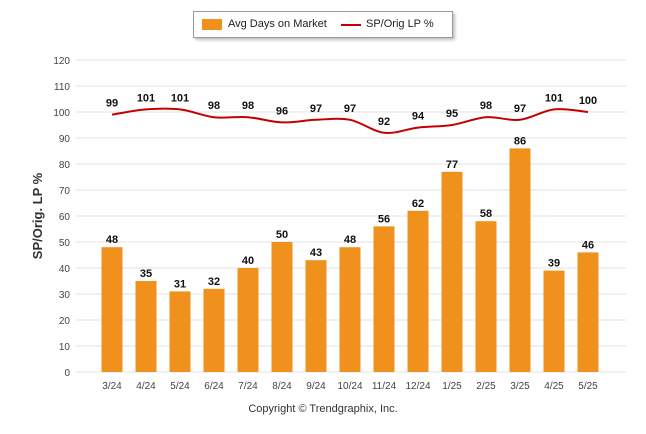 The image size is (646, 434). I want to click on bar-value-label: 43, so click(316, 253).